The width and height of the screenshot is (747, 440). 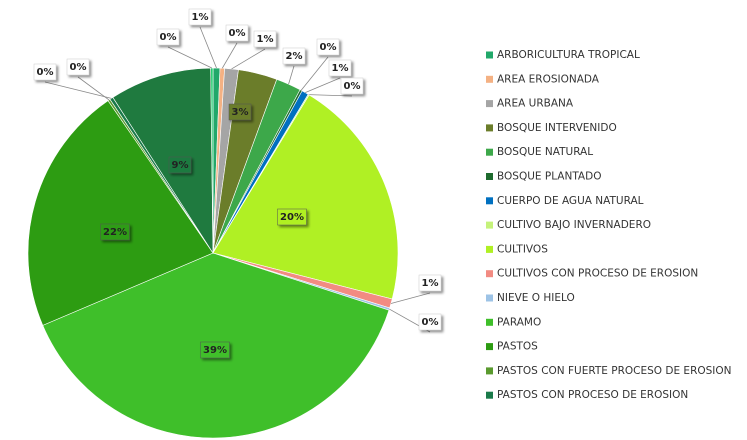 What do you see at coordinates (597, 274) in the screenshot?
I see `legend-label: CULTIVOS CON PROCESO DE EROSION` at bounding box center [597, 274].